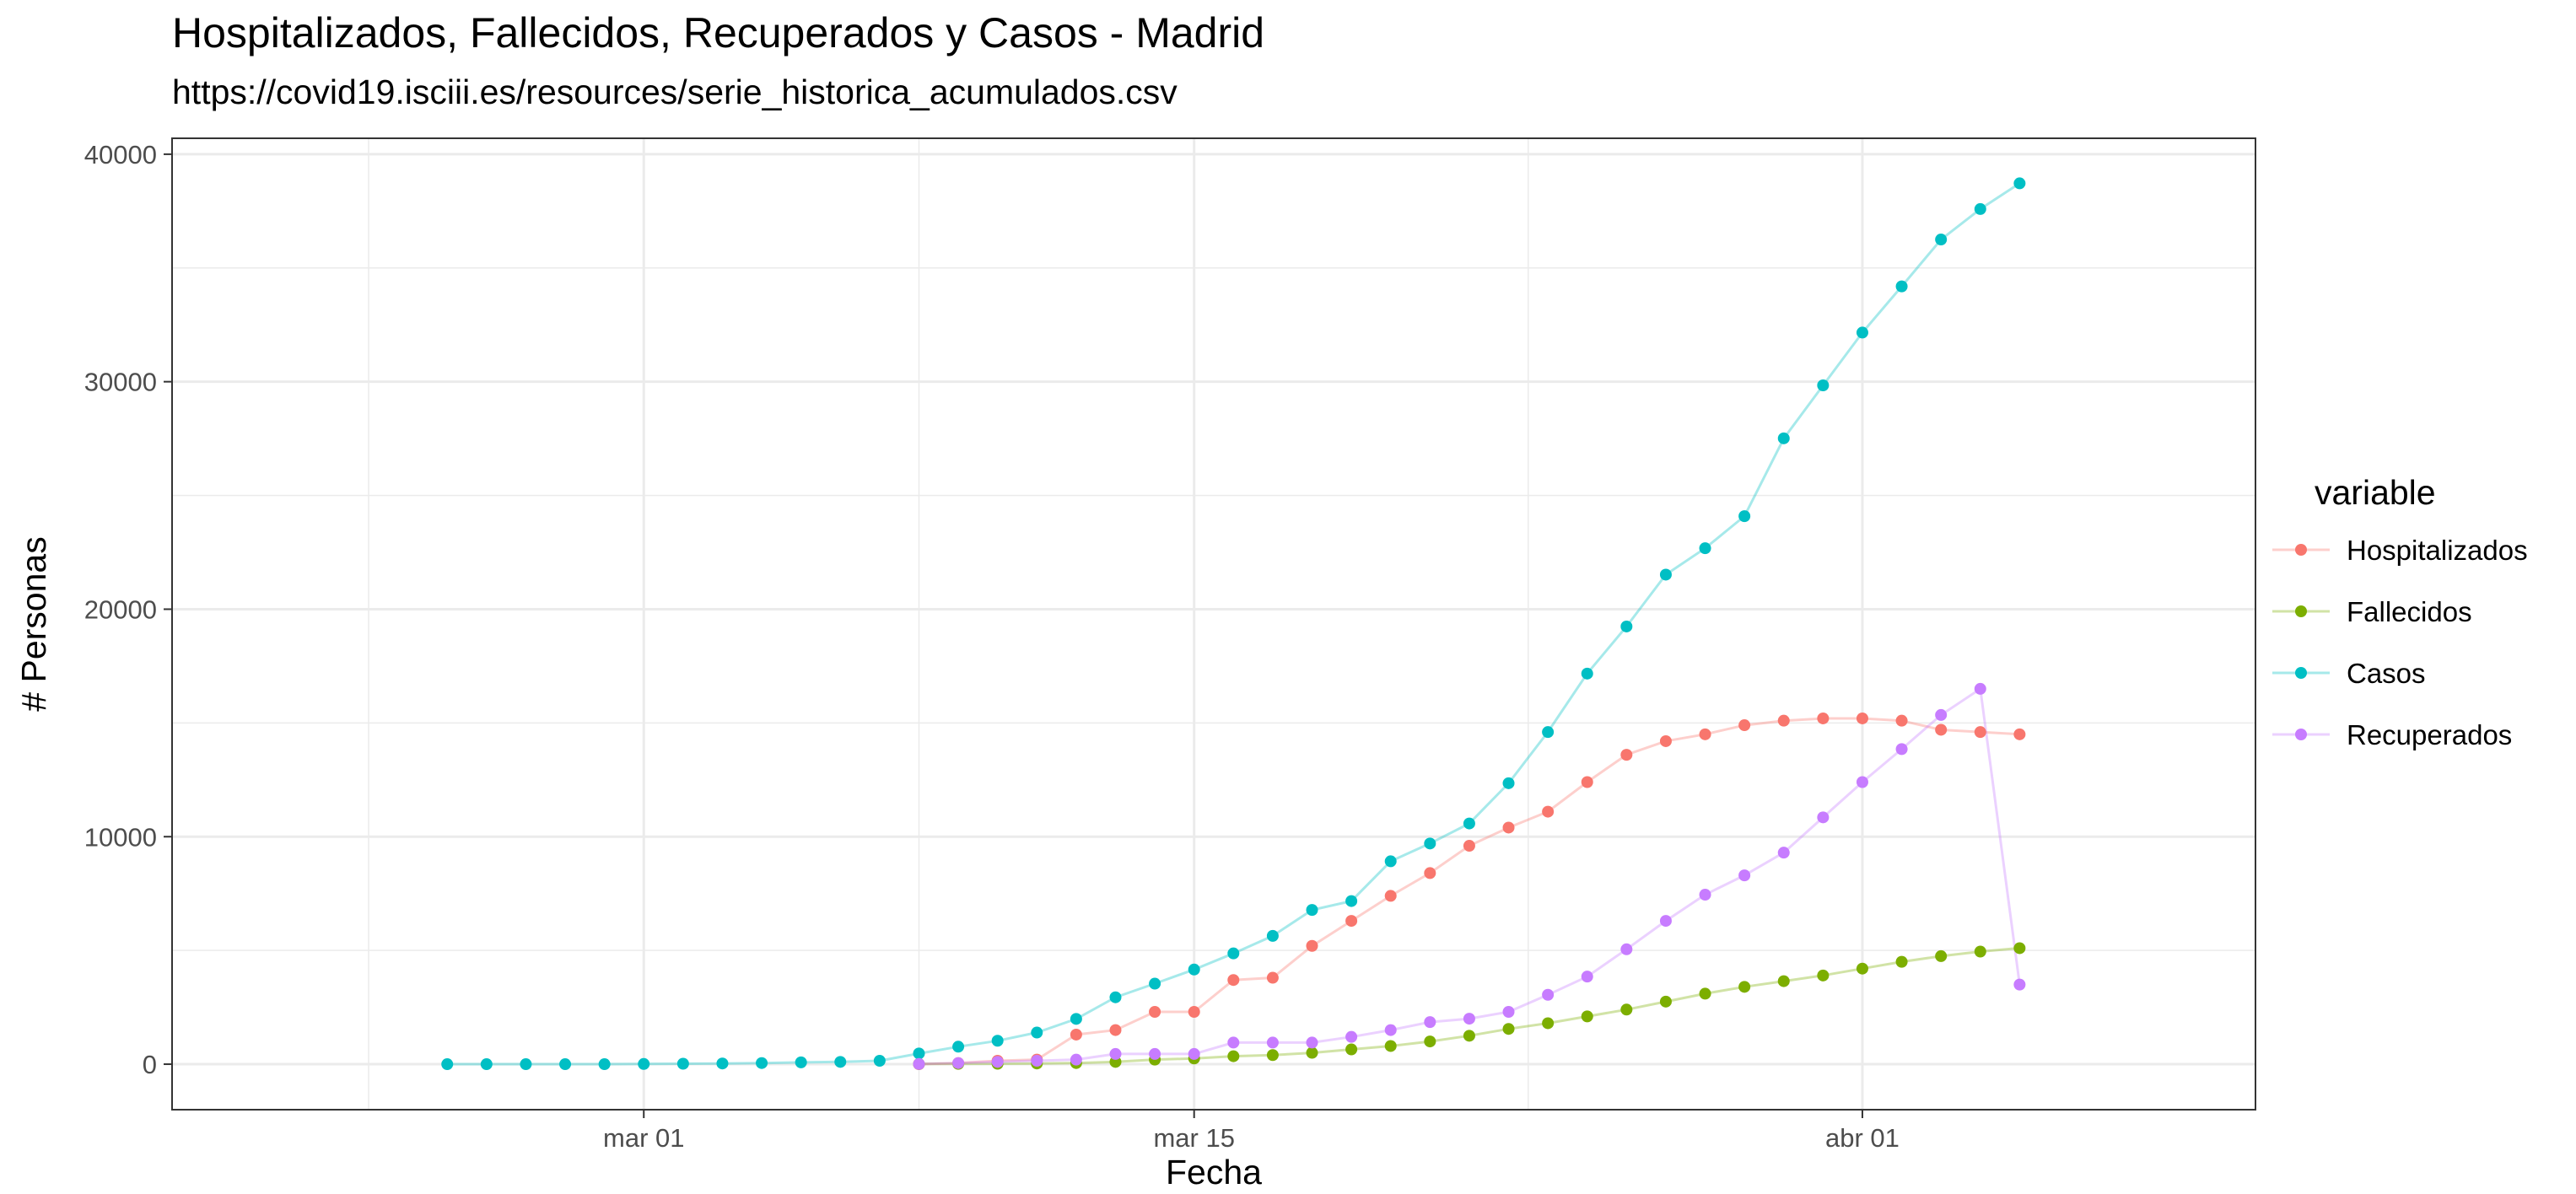  What do you see at coordinates (120, 609) in the screenshot?
I see `y-tick-label: 20000` at bounding box center [120, 609].